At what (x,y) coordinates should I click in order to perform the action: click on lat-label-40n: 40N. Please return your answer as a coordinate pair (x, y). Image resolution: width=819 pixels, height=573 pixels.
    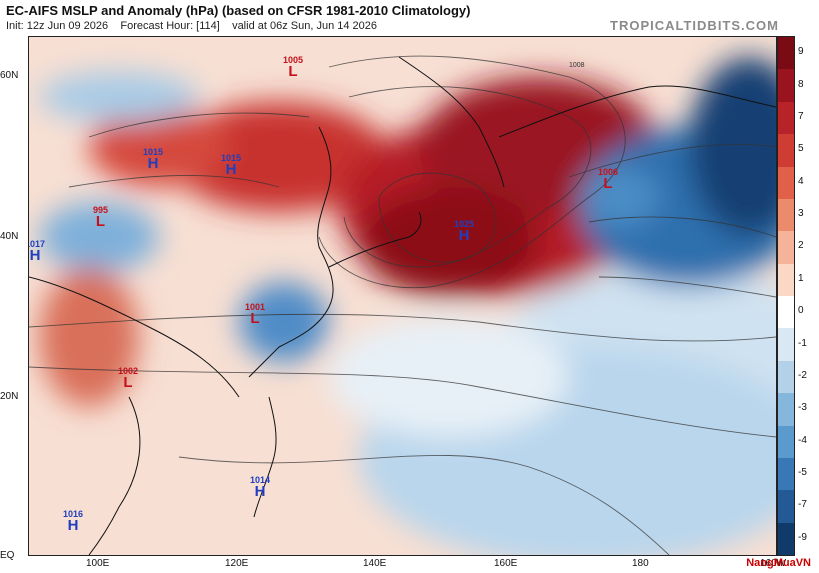
    Looking at the image, I should click on (9, 236).